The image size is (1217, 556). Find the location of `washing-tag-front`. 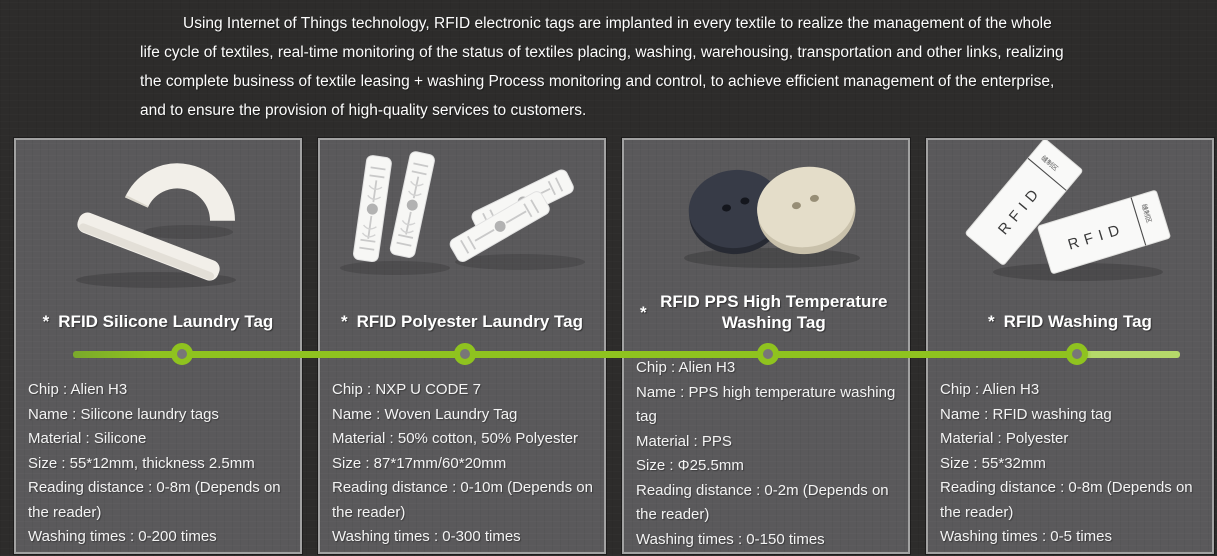

washing-tag-front is located at coordinates (1104, 232).